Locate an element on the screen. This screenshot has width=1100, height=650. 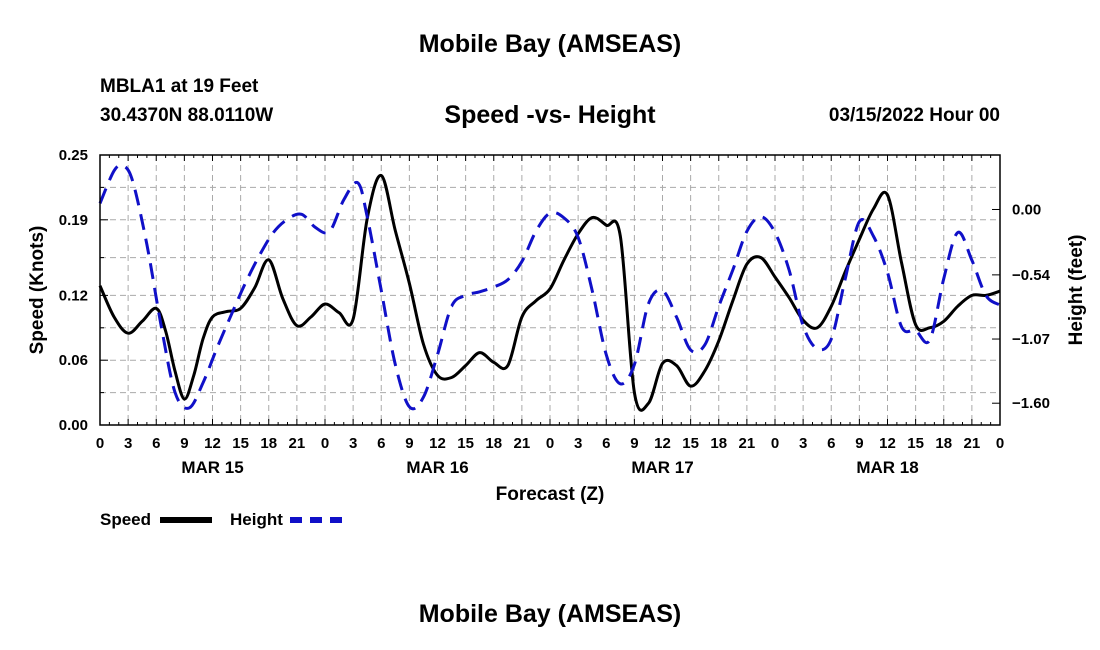
y-axis-title-left: Speed (Knots) is located at coordinates (37, 290).